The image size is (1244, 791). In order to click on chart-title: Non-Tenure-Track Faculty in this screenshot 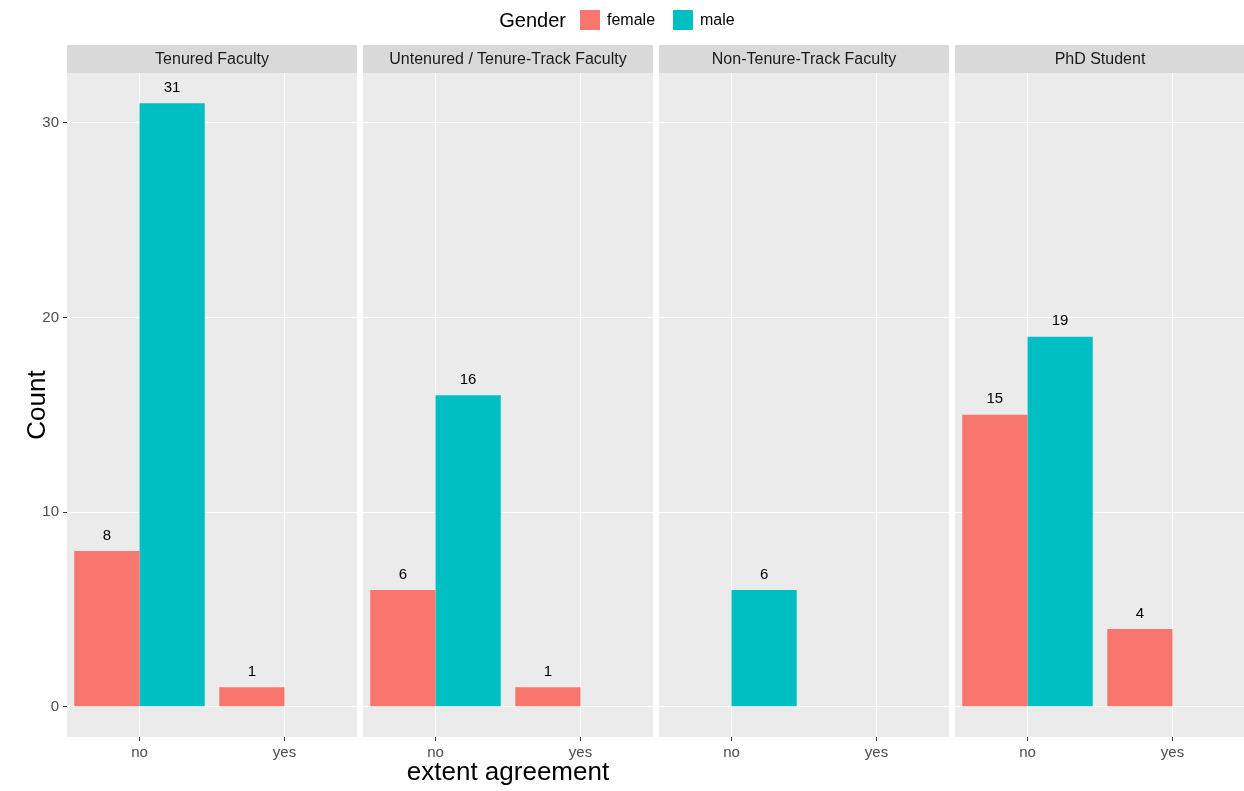, I will do `click(804, 59)`.